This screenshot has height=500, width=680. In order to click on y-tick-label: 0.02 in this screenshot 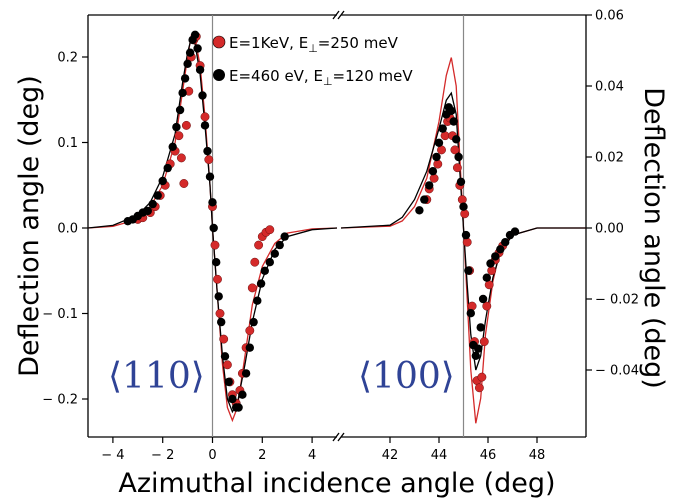, I will do `click(609, 158)`.